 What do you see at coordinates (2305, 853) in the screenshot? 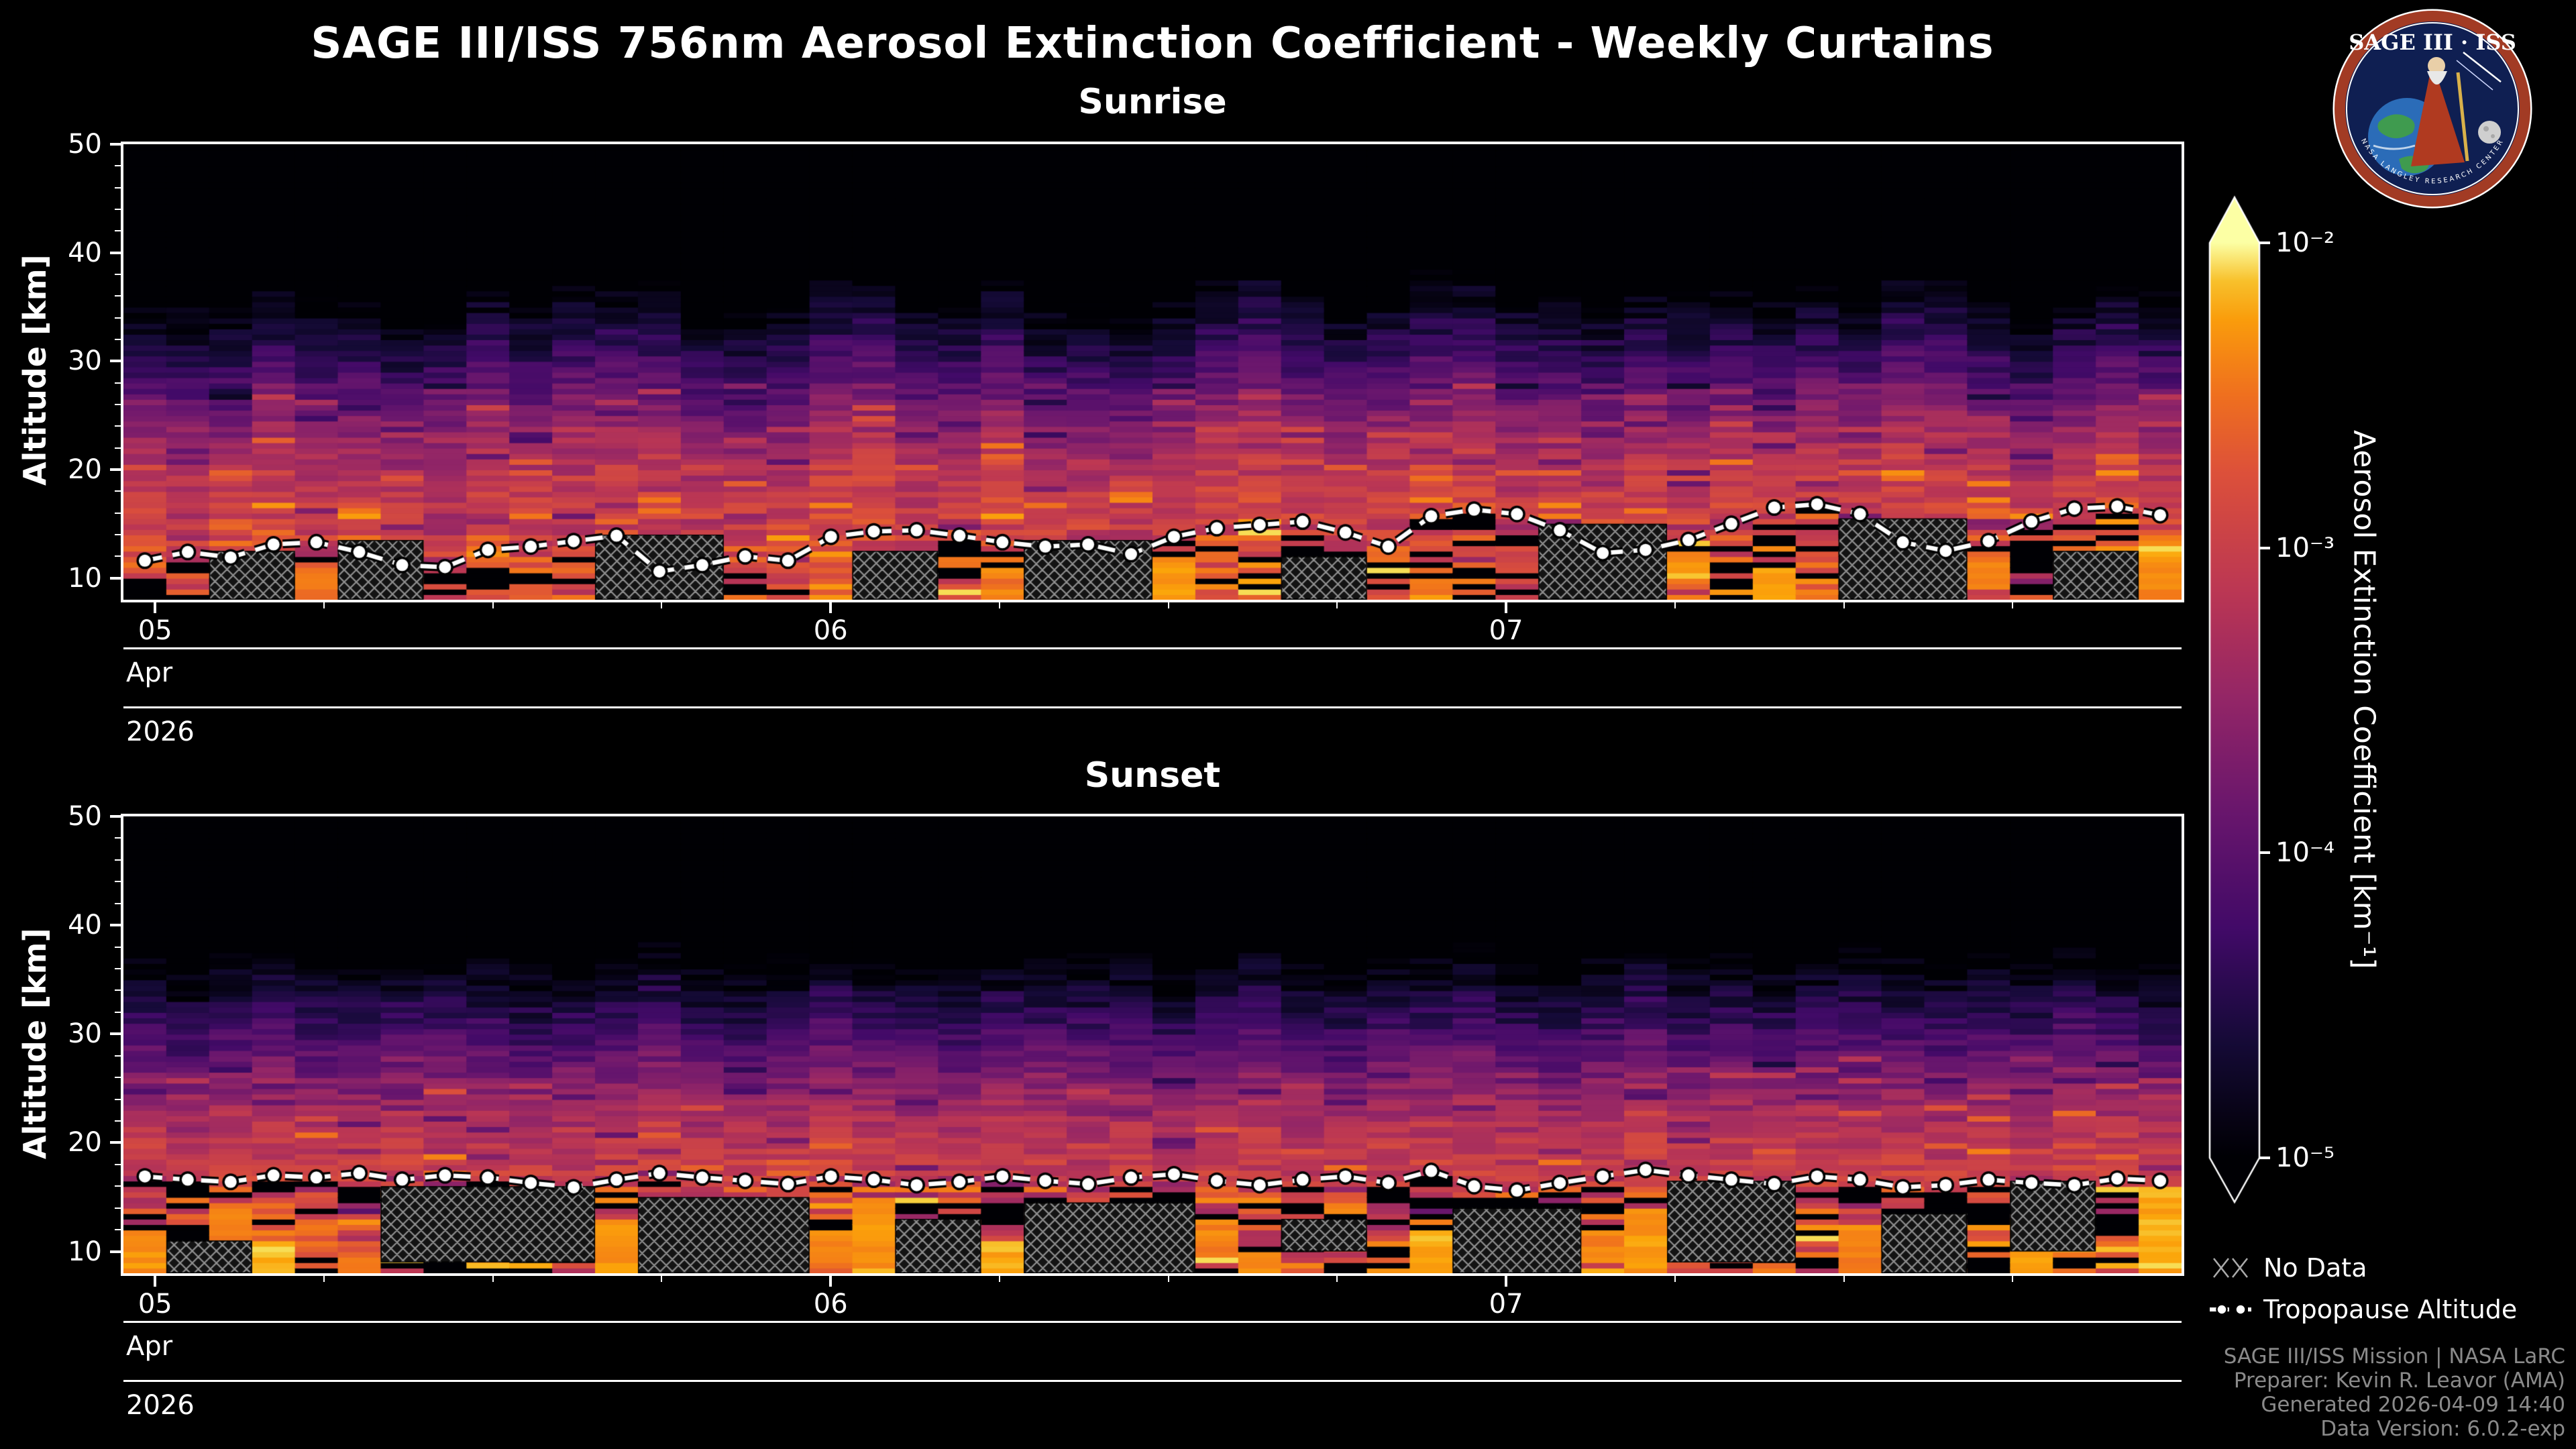
I see `colorbar-tick-label: 10⁻⁴` at bounding box center [2305, 853].